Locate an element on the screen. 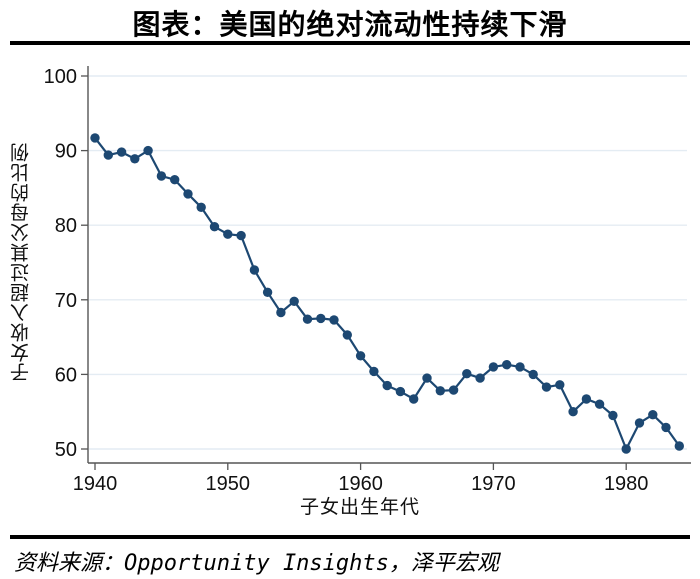 The height and width of the screenshot is (579, 700). y-tick-label: 100 is located at coordinates (60, 77).